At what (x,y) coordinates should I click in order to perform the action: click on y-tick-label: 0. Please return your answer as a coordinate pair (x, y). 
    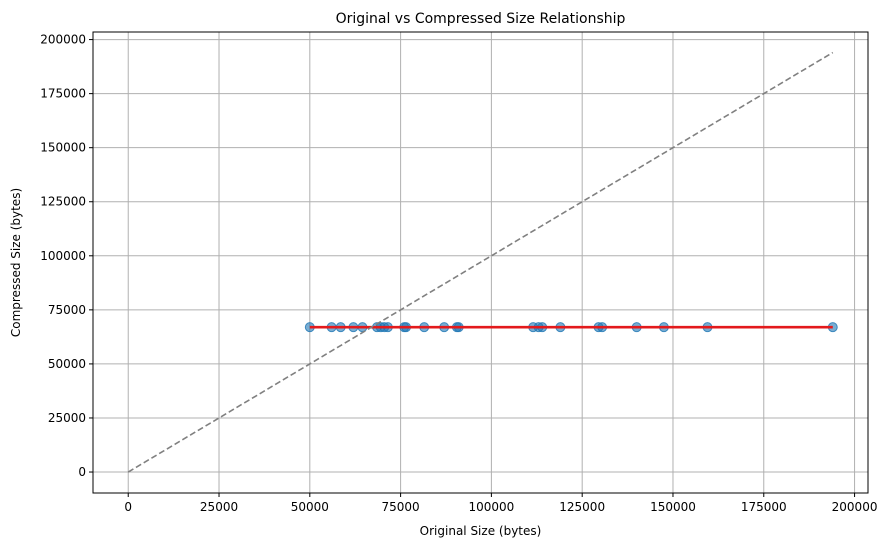
    Looking at the image, I should click on (82, 472).